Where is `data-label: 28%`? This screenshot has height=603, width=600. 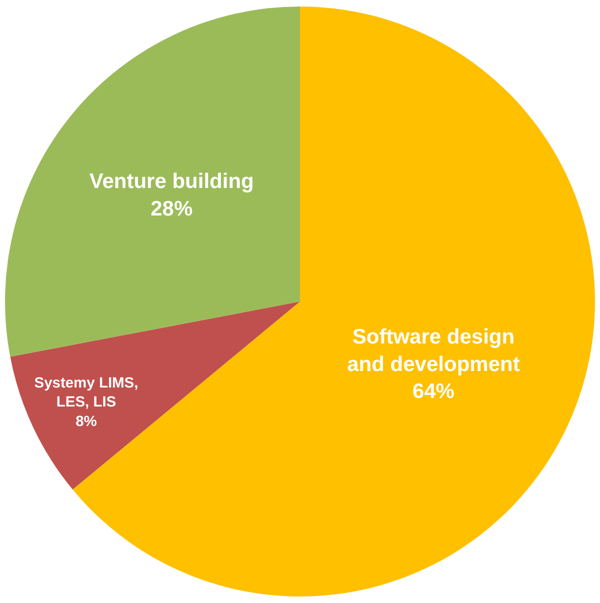 data-label: 28% is located at coordinates (171, 208).